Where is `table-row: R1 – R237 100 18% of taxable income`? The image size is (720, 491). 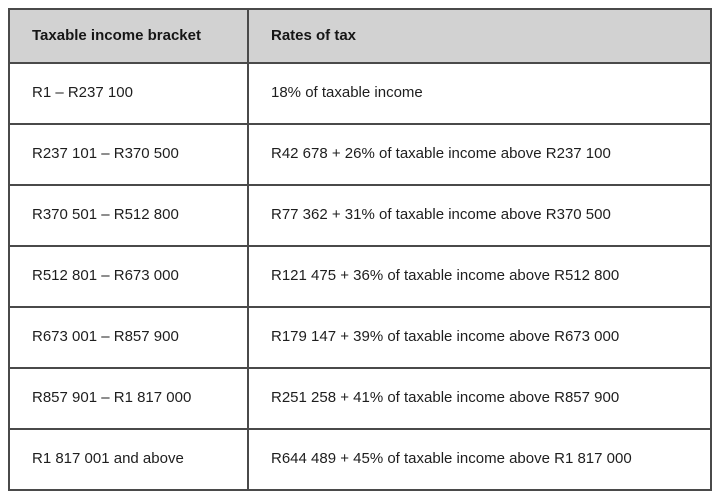
table-row: R1 – R237 100 18% of taxable income is located at coordinates (360, 93).